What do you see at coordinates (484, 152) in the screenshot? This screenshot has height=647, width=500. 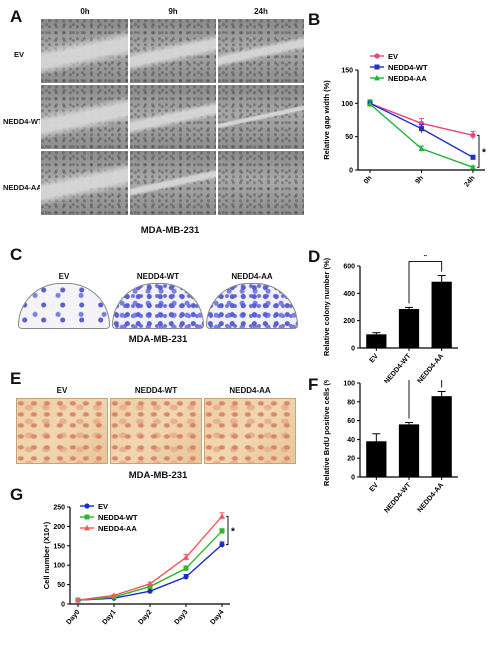 I see `chart-b-significance-star: *` at bounding box center [484, 152].